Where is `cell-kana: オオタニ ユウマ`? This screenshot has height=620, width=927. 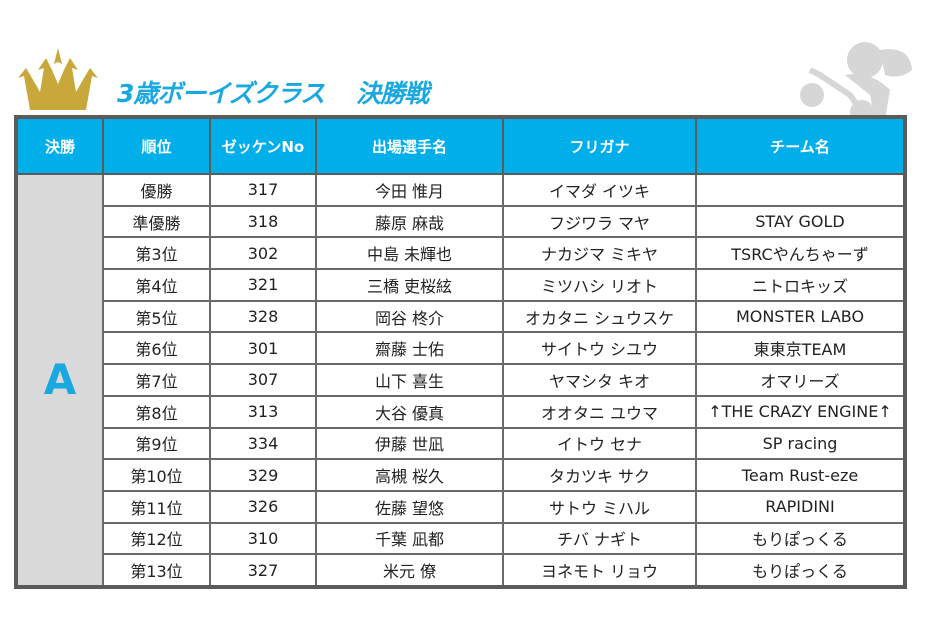
cell-kana: オオタニ ユウマ is located at coordinates (599, 411).